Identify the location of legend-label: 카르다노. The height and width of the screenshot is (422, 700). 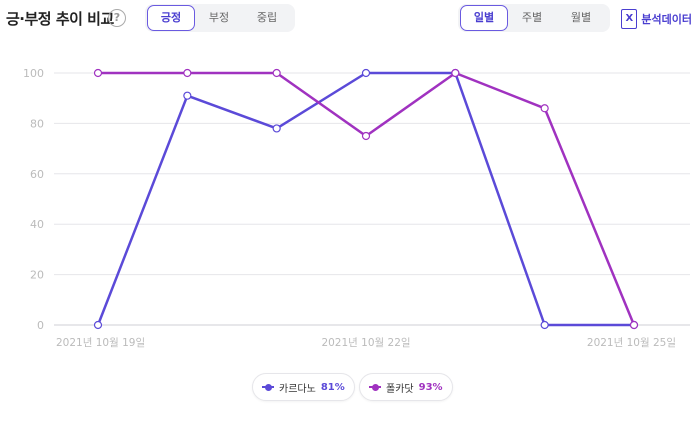
(297, 389).